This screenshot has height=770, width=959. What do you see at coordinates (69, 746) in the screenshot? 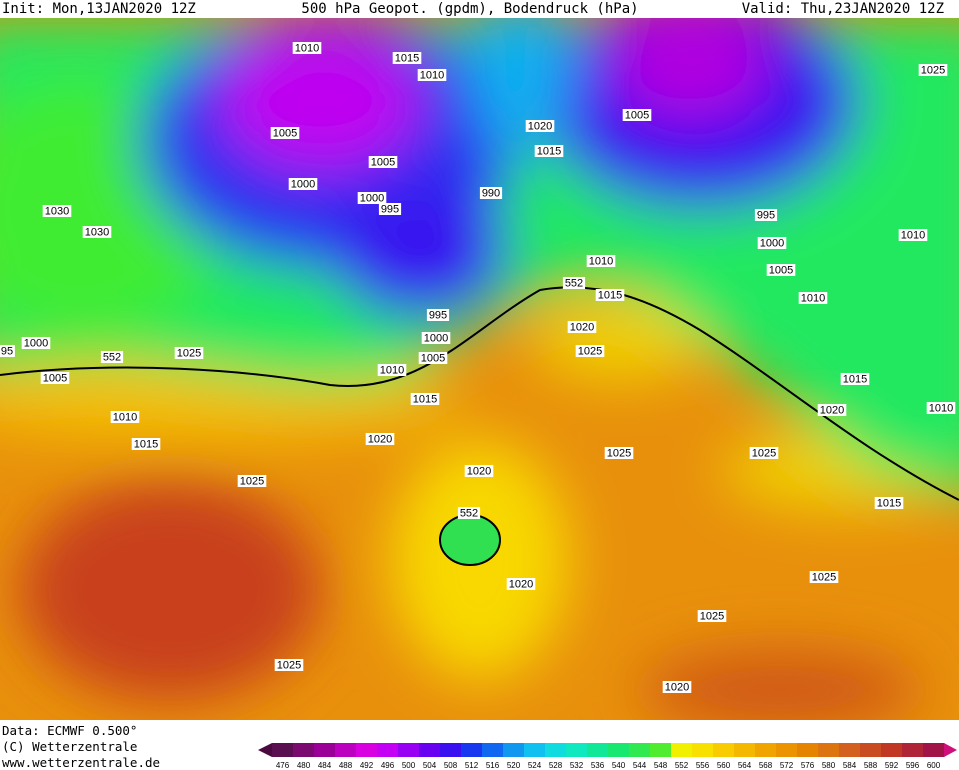
I see `copyright: (C) Wetterzentrale` at bounding box center [69, 746].